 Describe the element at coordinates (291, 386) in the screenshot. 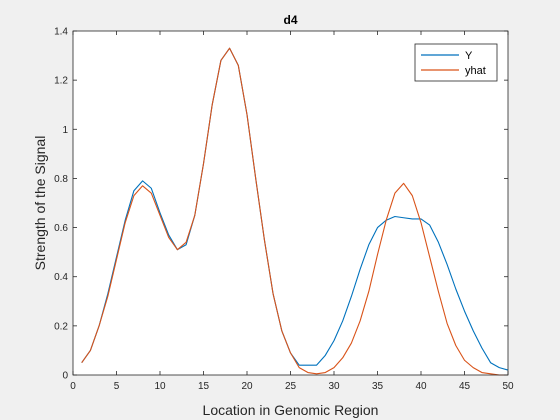

I see `x-tick-label: 25` at that location.